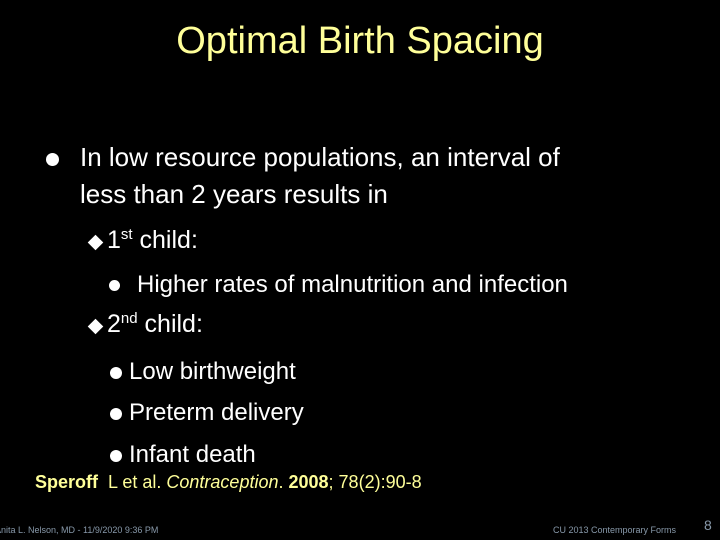  Describe the element at coordinates (308, 482) in the screenshot. I see `citation-year: 2008` at that location.